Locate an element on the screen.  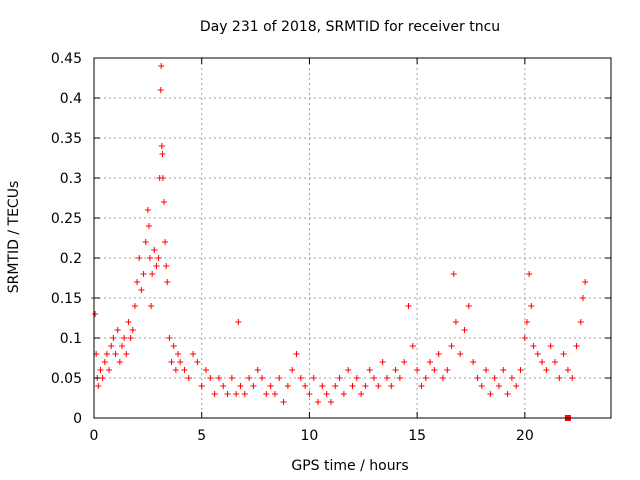
y-tick-label: 0.1 is located at coordinates (71, 339).